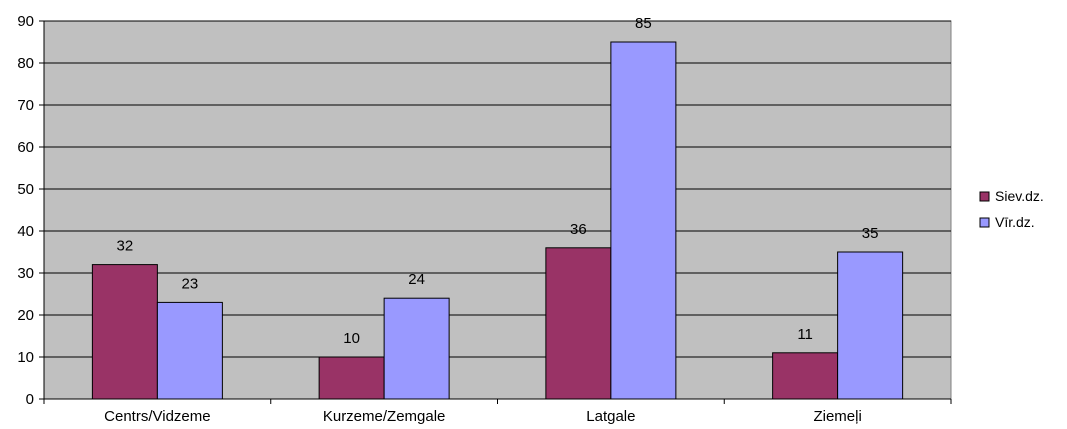  What do you see at coordinates (805, 334) in the screenshot?
I see `data-label-0-3: 11` at bounding box center [805, 334].